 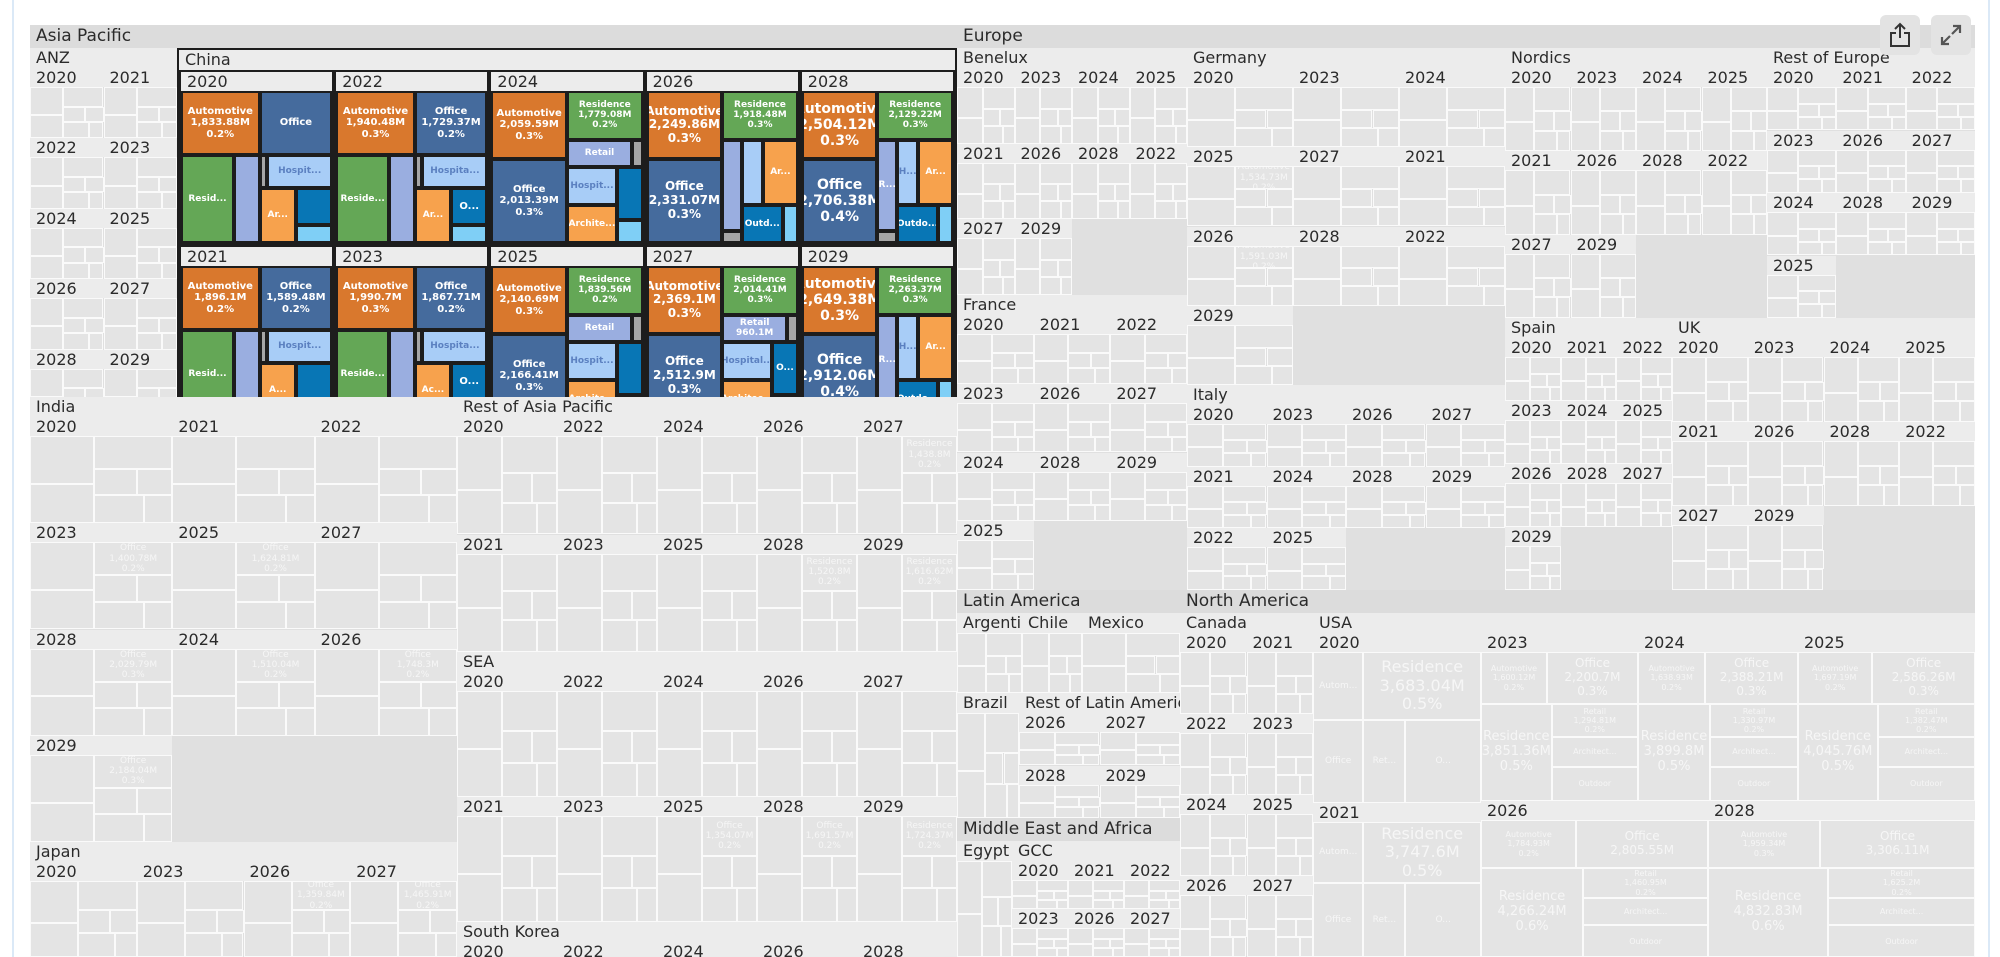 What do you see at coordinates (1346, 187) in the screenshot?
I see `year-node-2027: 2027` at bounding box center [1346, 187].